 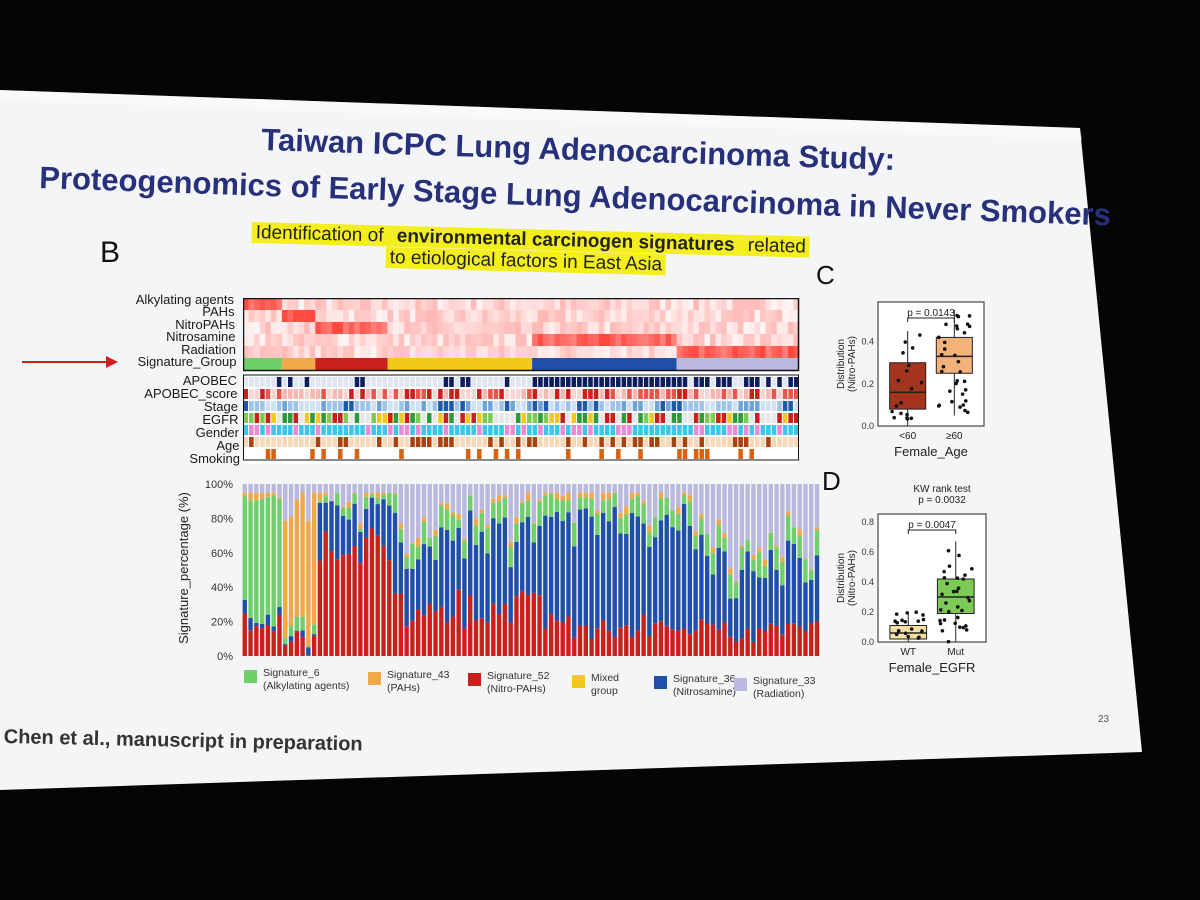 What do you see at coordinates (852, 578) in the screenshot?
I see `box-y-label-2: (Nitro-PAHs)` at bounding box center [852, 578].